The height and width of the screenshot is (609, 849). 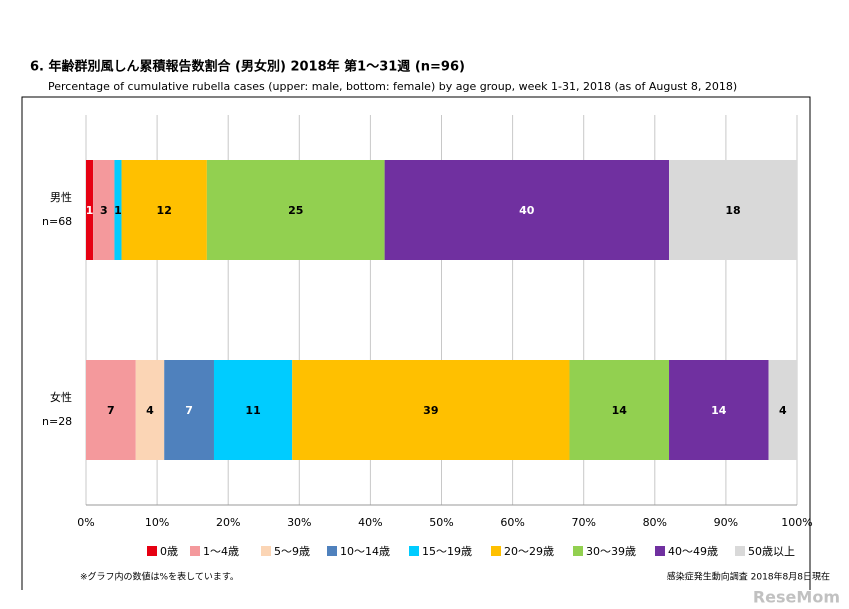 I want to click on legend-label: 40～49歳, so click(x=693, y=551).